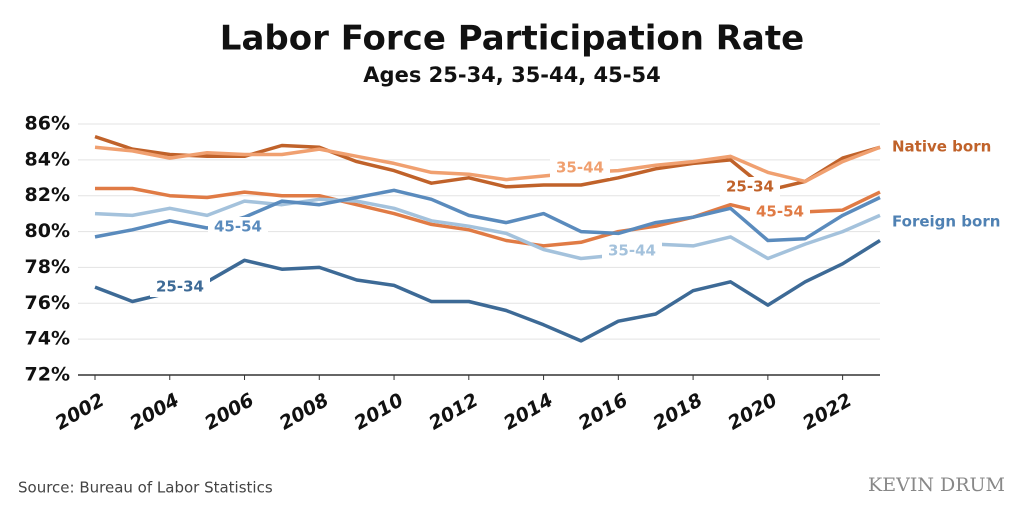  Describe the element at coordinates (941, 147) in the screenshot. I see `group-label: Native born` at that location.